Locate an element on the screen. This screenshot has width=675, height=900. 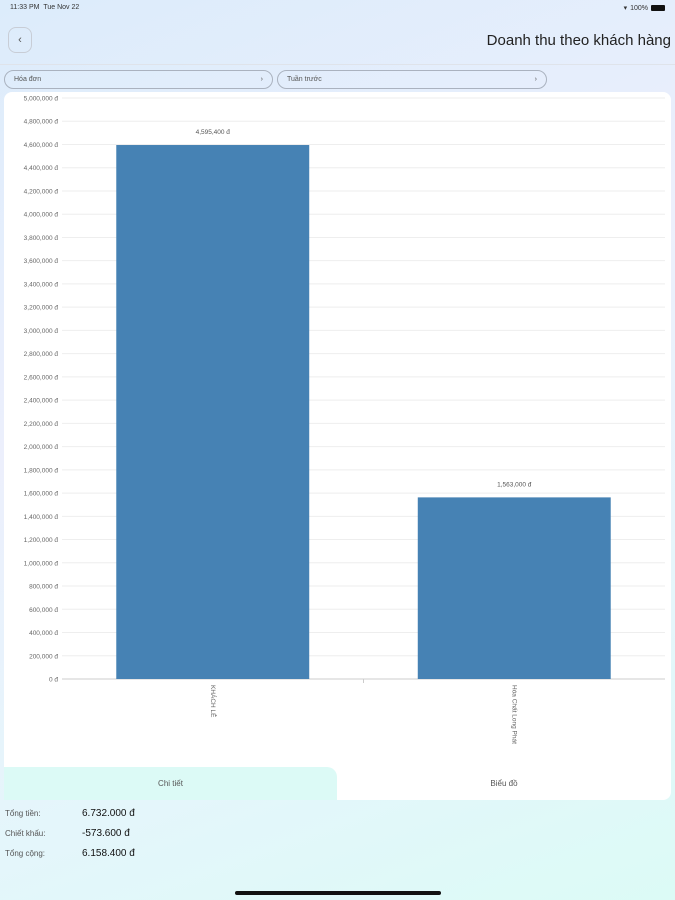
y-tick-label: 800,000 đ is located at coordinates (43, 587).